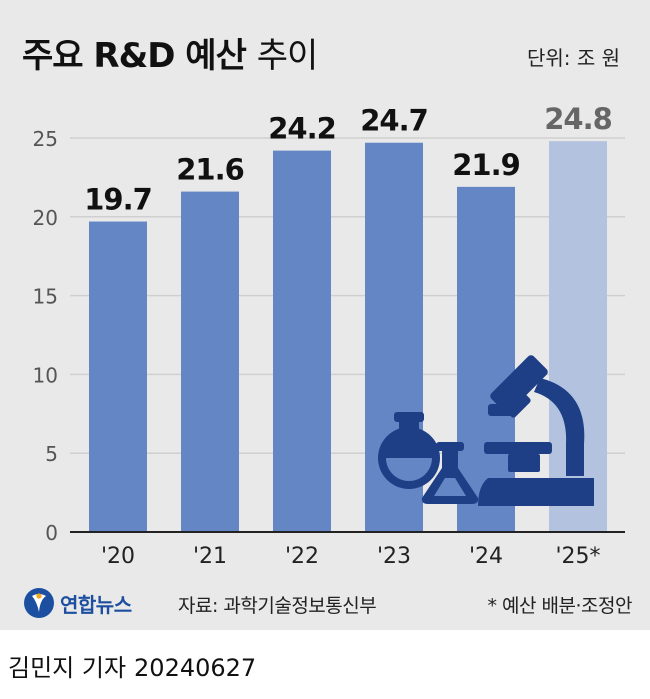  Describe the element at coordinates (302, 556) in the screenshot. I see `x-tick-label-2: '22` at that location.